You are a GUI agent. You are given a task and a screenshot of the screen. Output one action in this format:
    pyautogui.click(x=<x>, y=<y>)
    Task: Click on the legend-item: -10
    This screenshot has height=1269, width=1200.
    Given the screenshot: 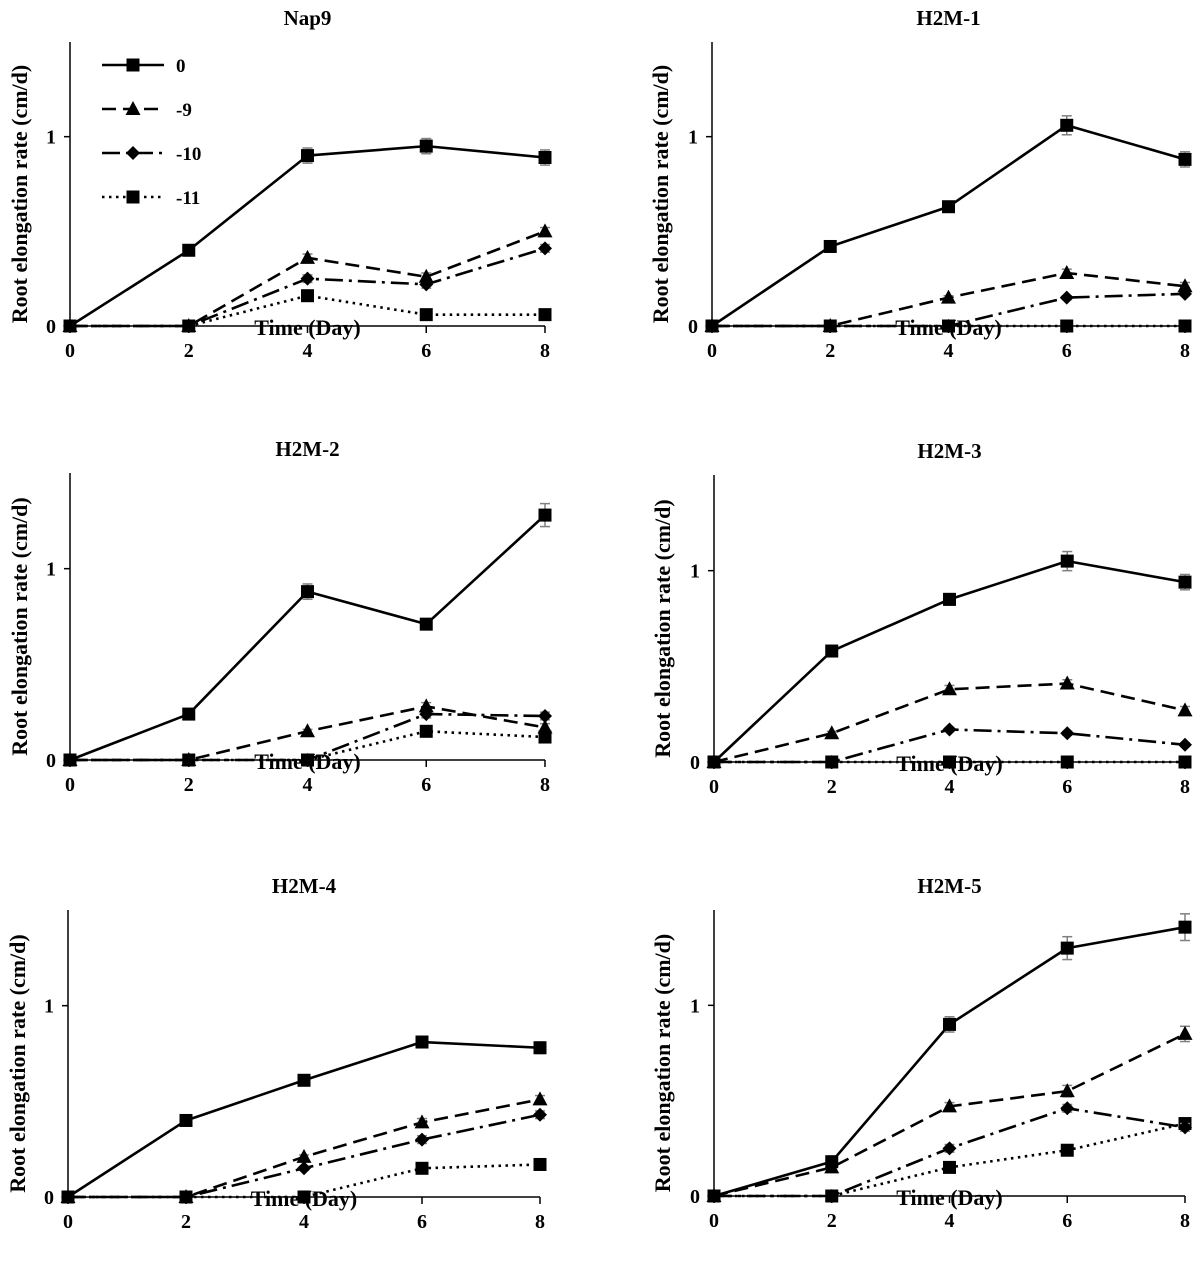 What is the action you would take?
    pyautogui.click(x=151, y=154)
    